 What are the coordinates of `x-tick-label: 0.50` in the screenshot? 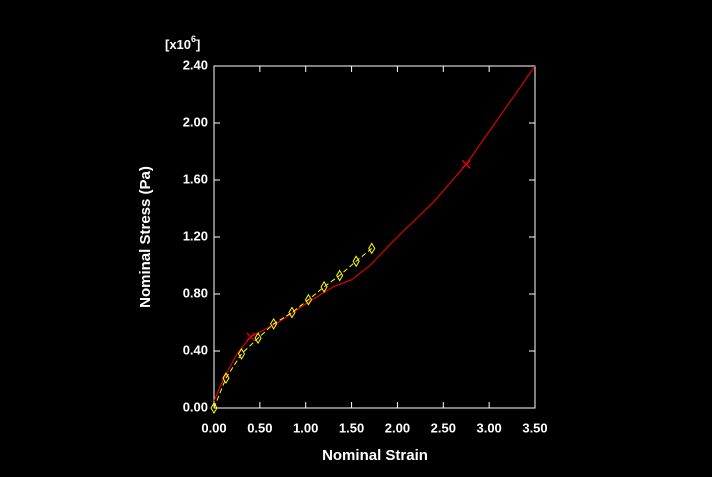 It's located at (259, 427).